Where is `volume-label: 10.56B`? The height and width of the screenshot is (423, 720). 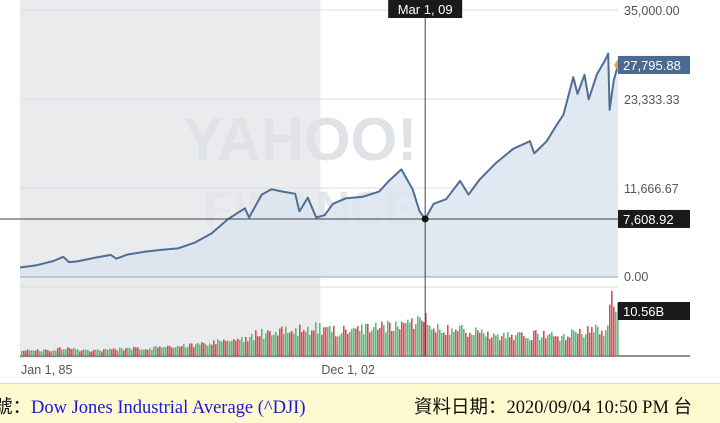 volume-label: 10.56B is located at coordinates (643, 311).